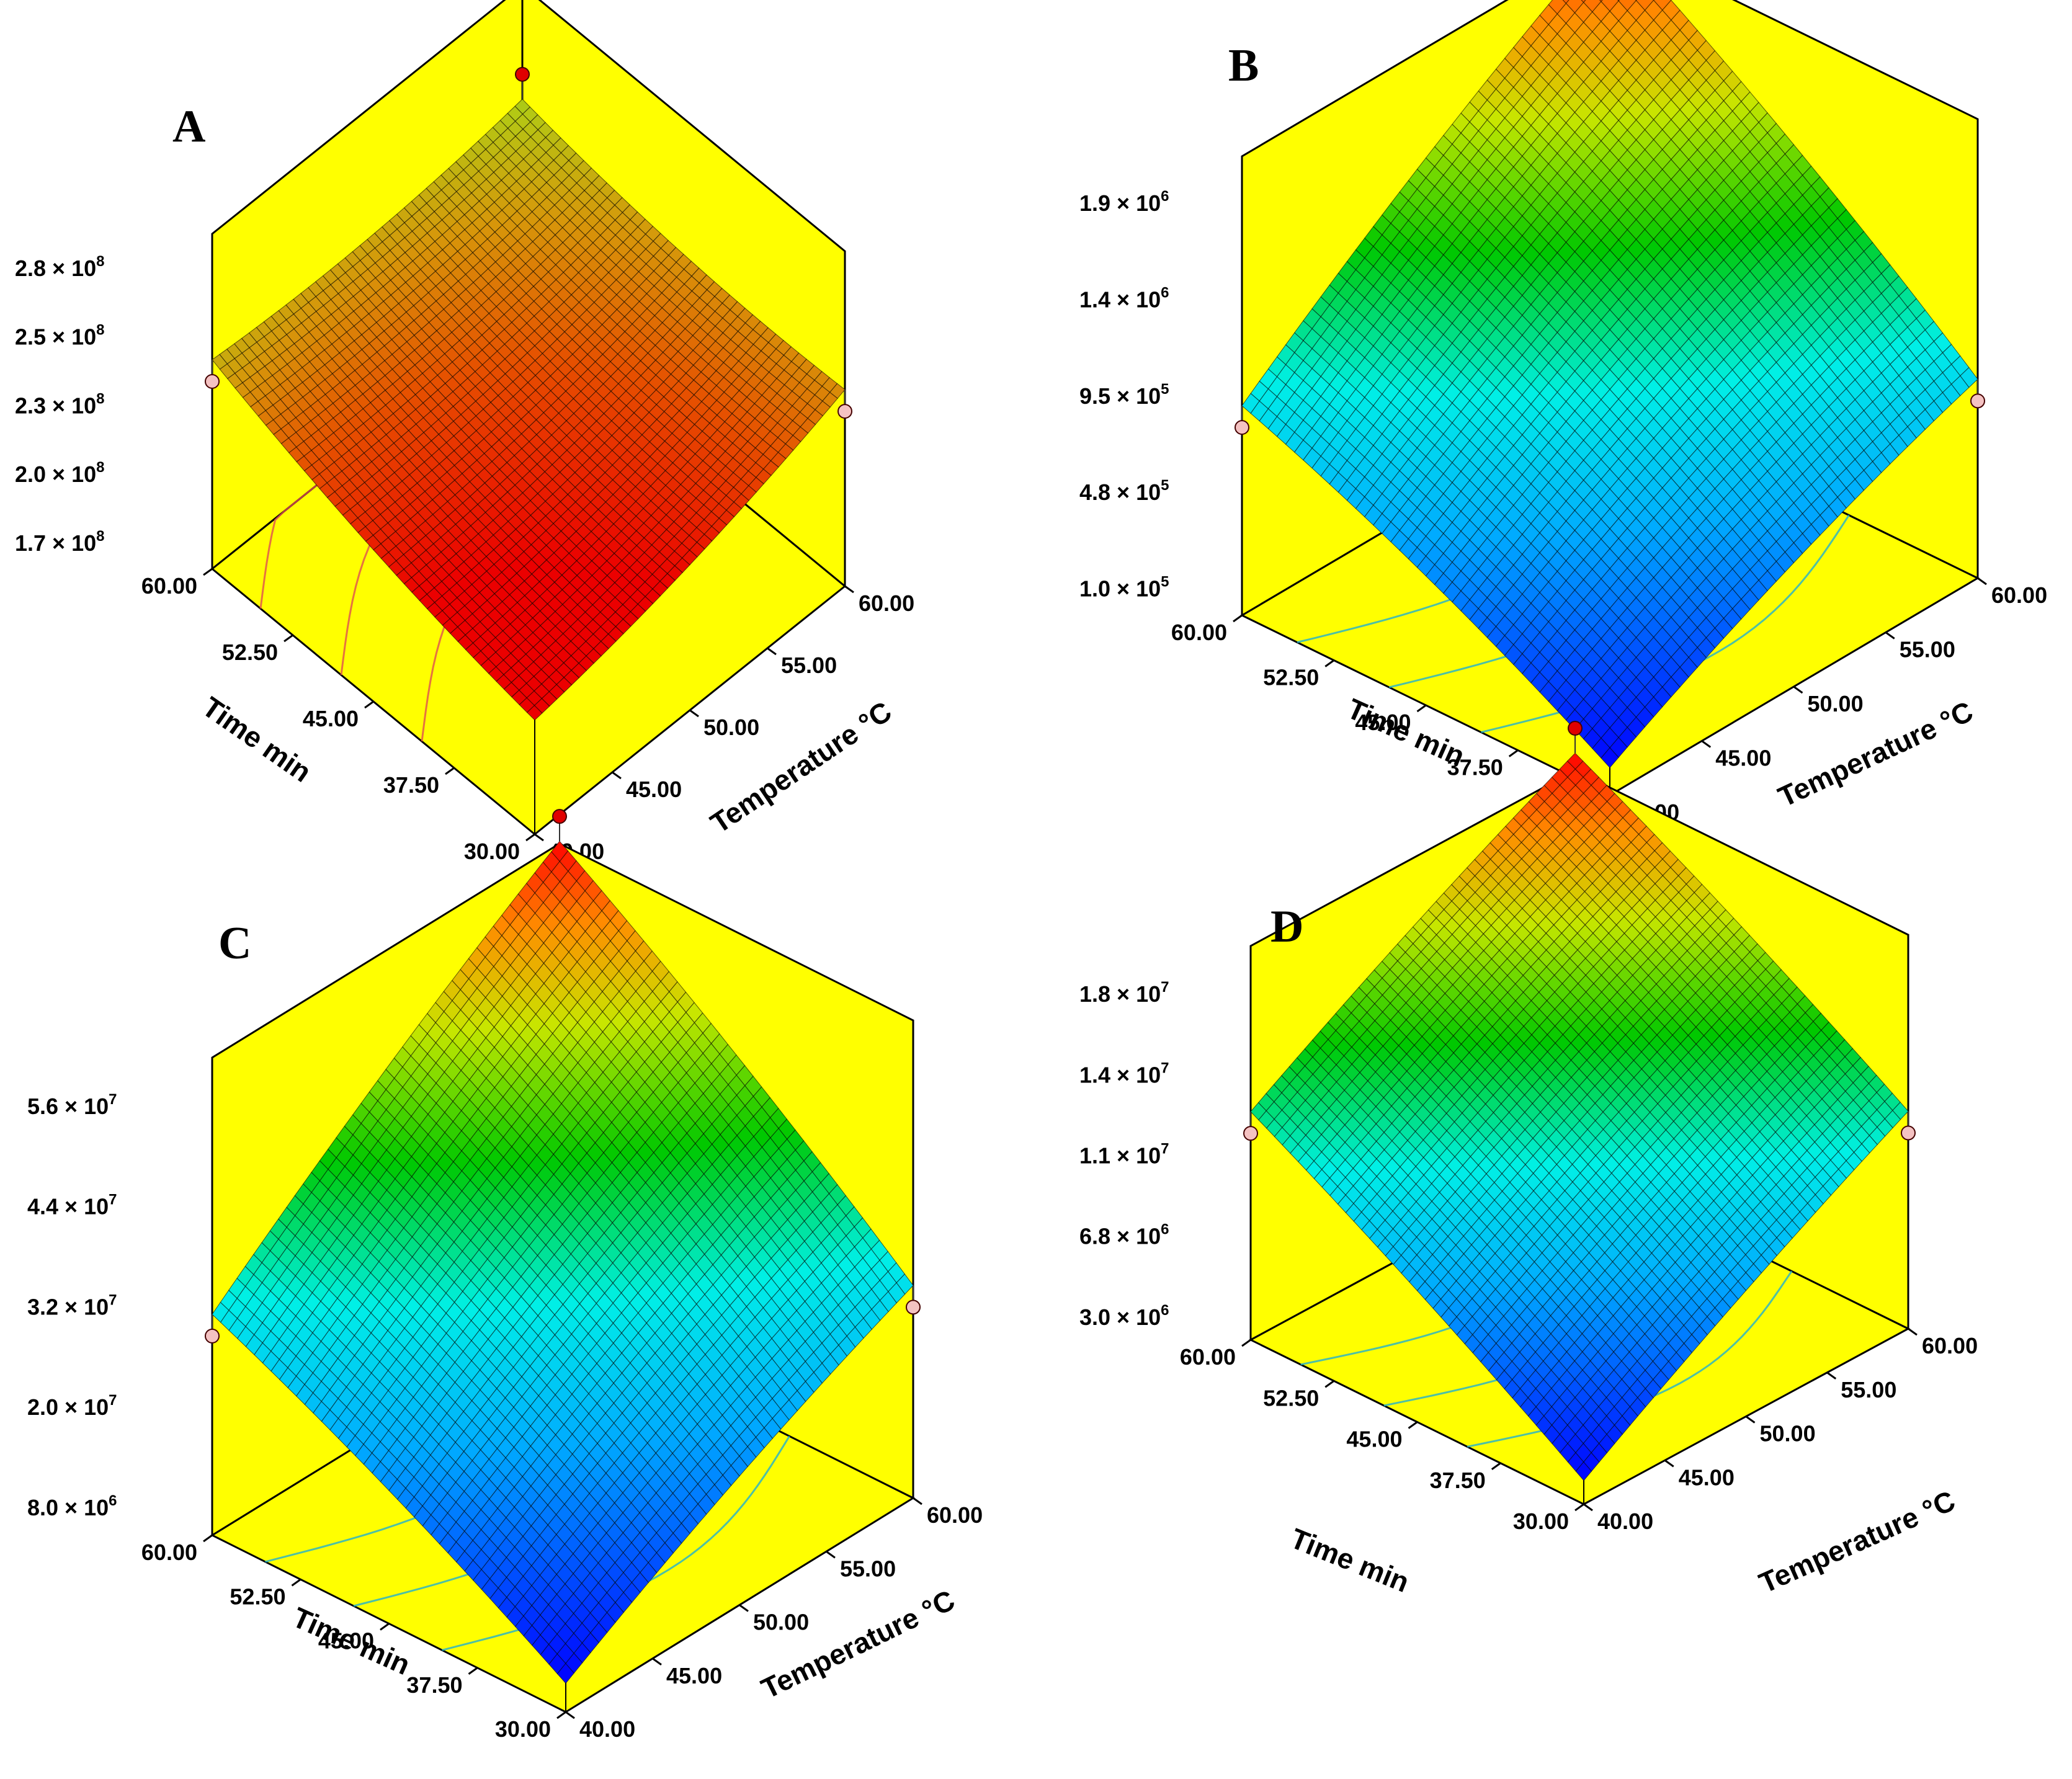 The image size is (2072, 1779). Describe the element at coordinates (1124, 298) in the screenshot. I see `z-tick-label: 1.4 × 10⁶` at that location.